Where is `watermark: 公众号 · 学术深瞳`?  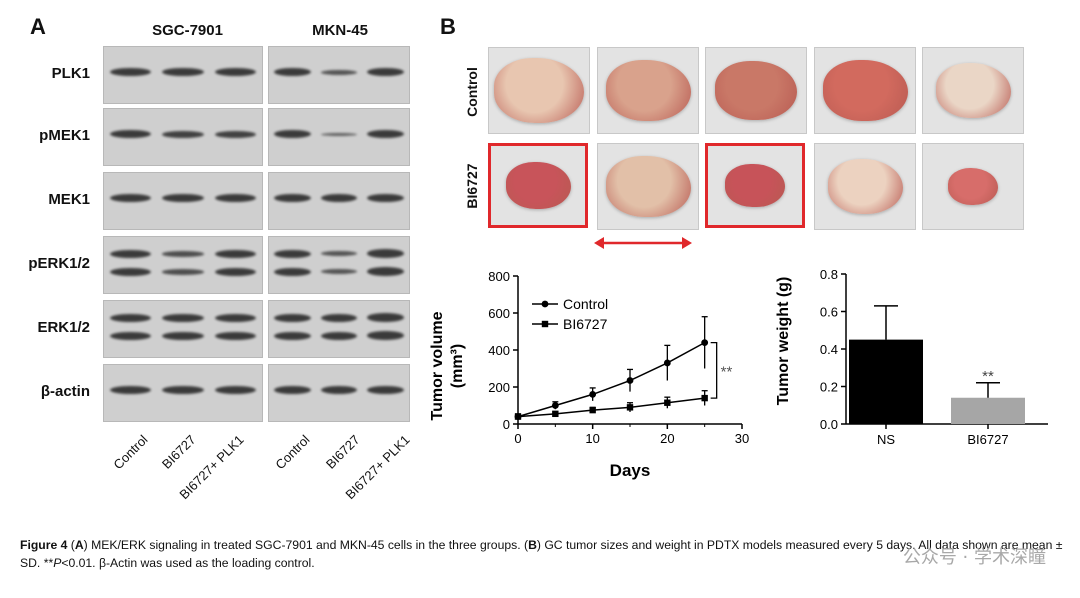 watermark: 公众号 · 学术深瞳 is located at coordinates (974, 557).